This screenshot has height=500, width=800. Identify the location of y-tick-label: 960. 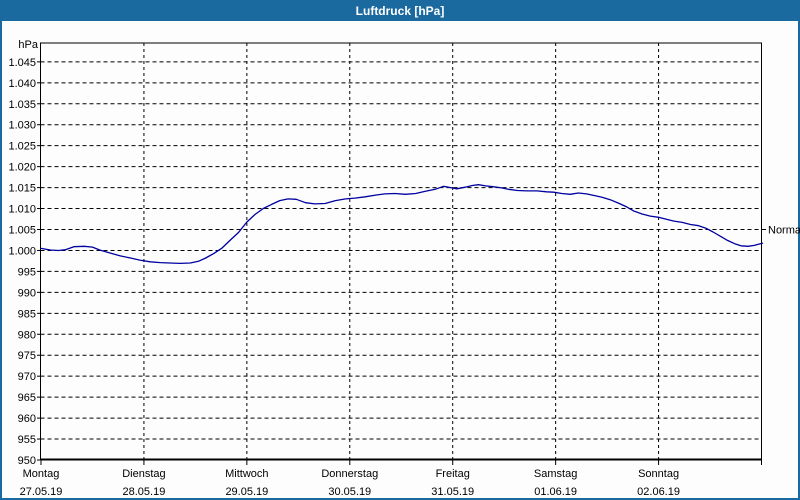
(27, 419).